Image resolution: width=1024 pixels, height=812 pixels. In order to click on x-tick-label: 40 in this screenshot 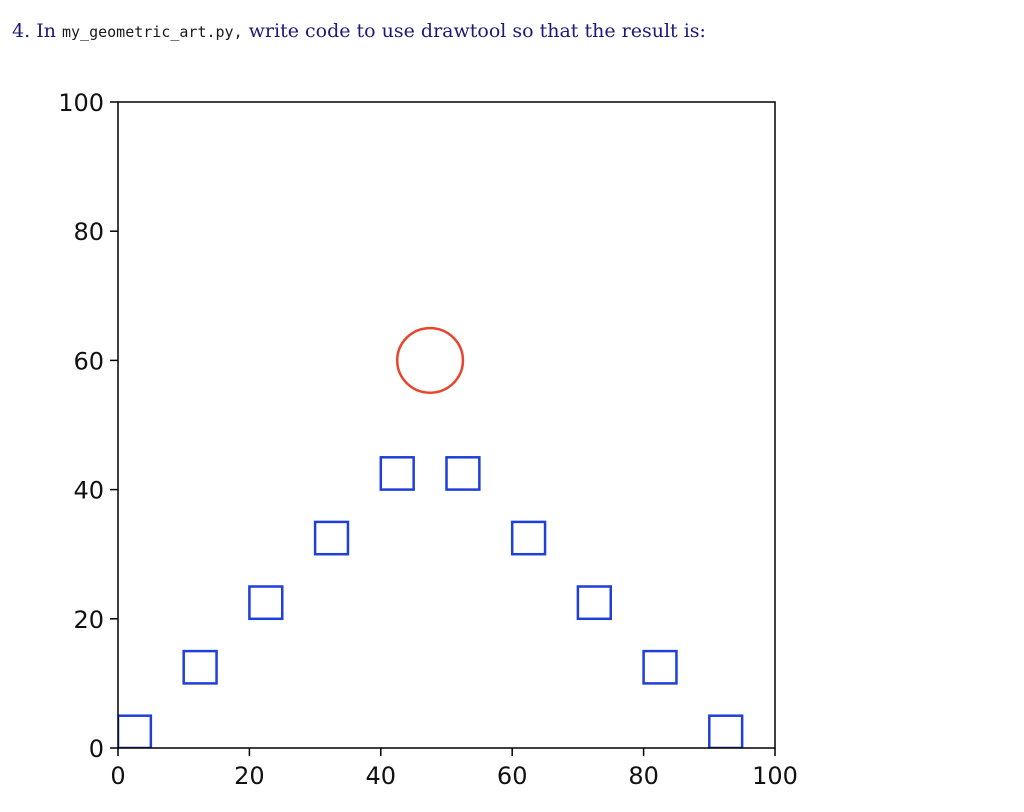, I will do `click(381, 776)`.